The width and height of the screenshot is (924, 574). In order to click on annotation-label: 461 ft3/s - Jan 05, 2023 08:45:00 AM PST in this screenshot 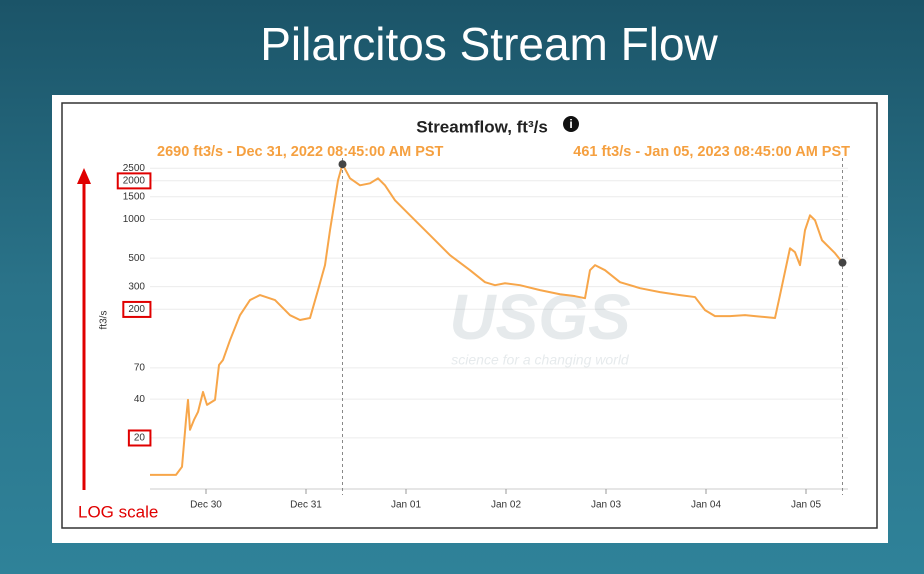, I will do `click(711, 152)`.